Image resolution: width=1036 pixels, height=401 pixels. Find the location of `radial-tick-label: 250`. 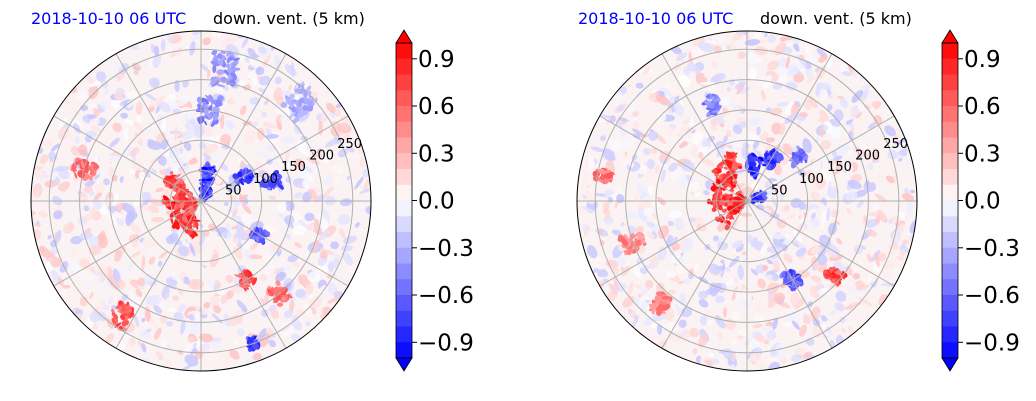

radial-tick-label: 250 is located at coordinates (349, 144).